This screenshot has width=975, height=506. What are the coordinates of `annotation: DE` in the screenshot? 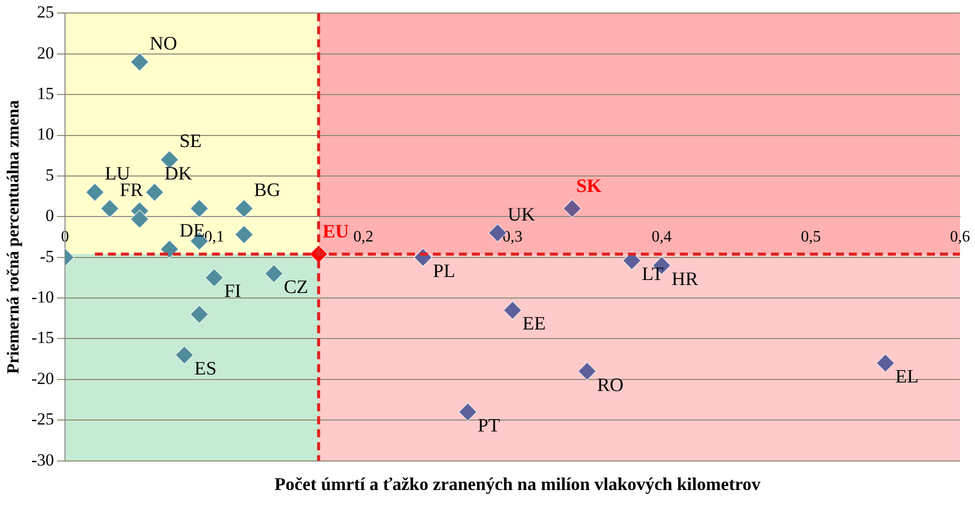 It's located at (192, 231).